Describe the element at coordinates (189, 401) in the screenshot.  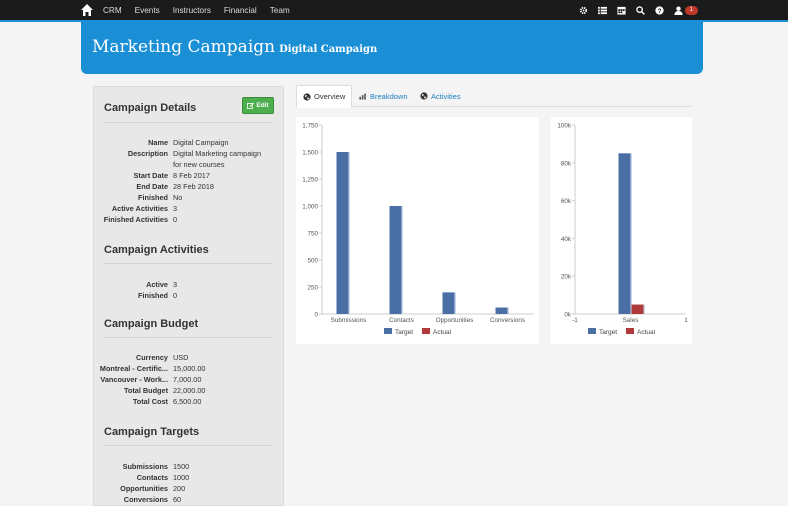
I see `kv-row: Total Cost 6,500.00` at that location.